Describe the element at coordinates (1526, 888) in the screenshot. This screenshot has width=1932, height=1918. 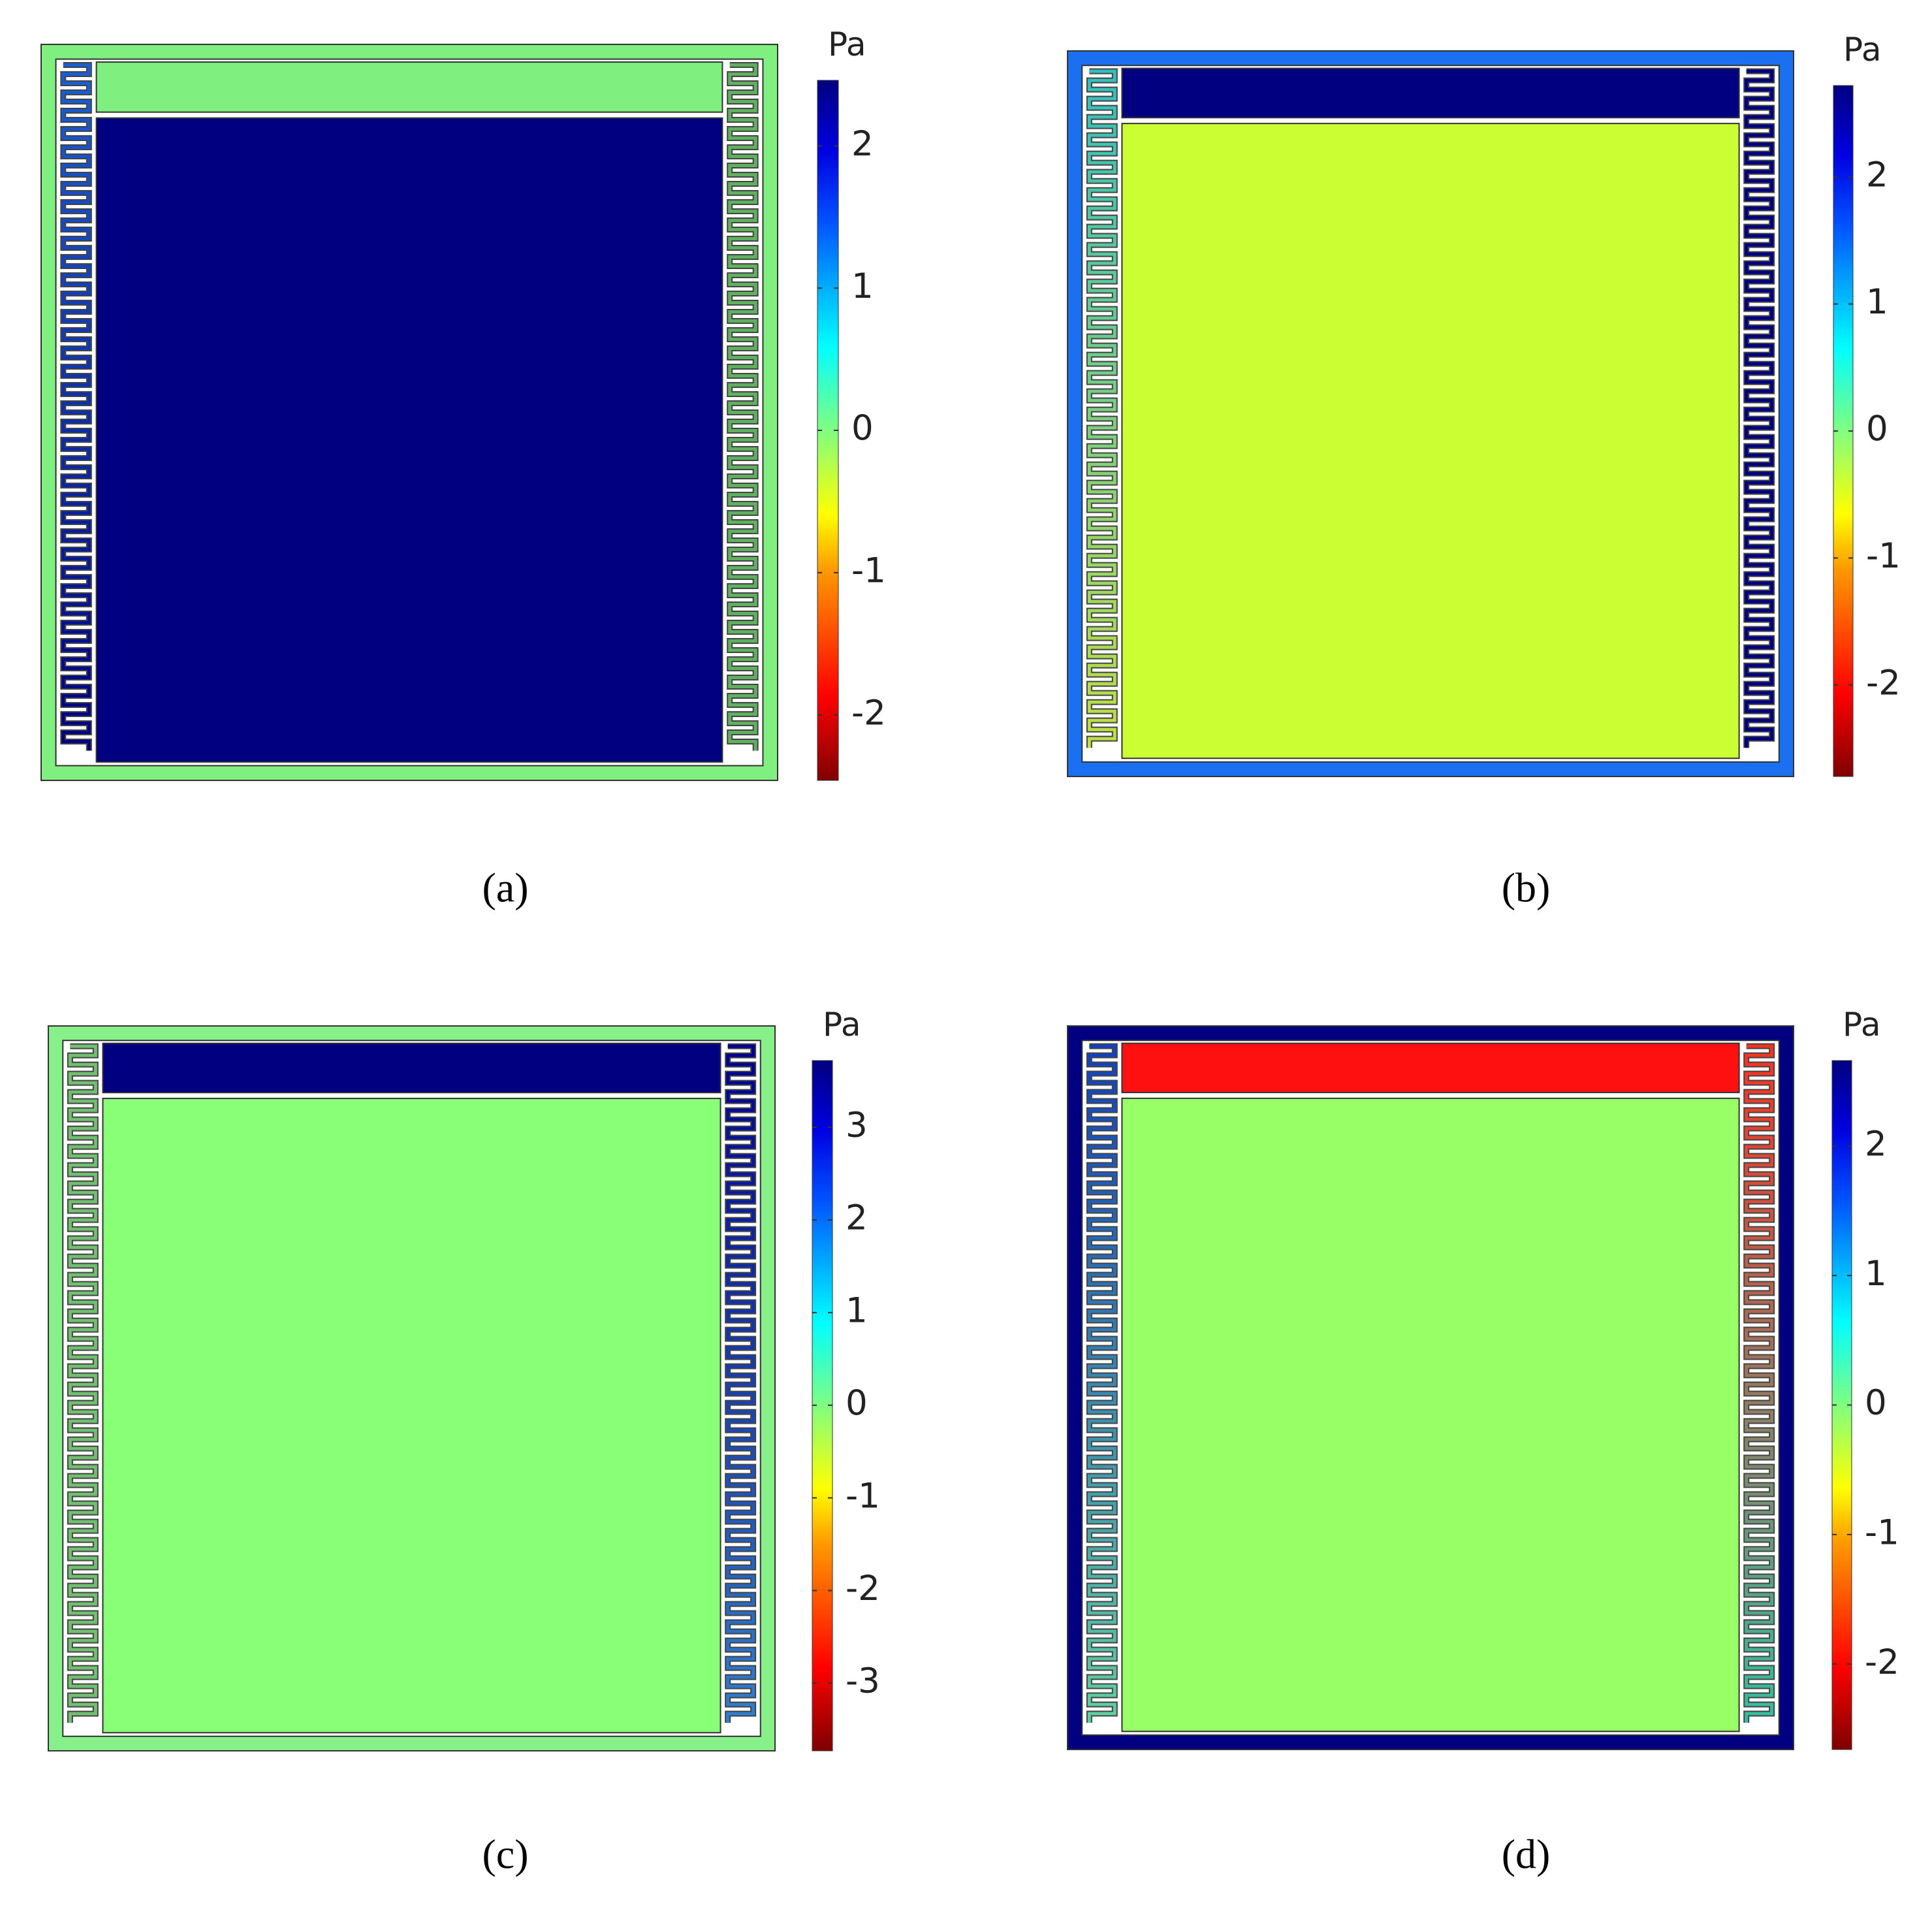
I see `panel-label: (b)` at that location.